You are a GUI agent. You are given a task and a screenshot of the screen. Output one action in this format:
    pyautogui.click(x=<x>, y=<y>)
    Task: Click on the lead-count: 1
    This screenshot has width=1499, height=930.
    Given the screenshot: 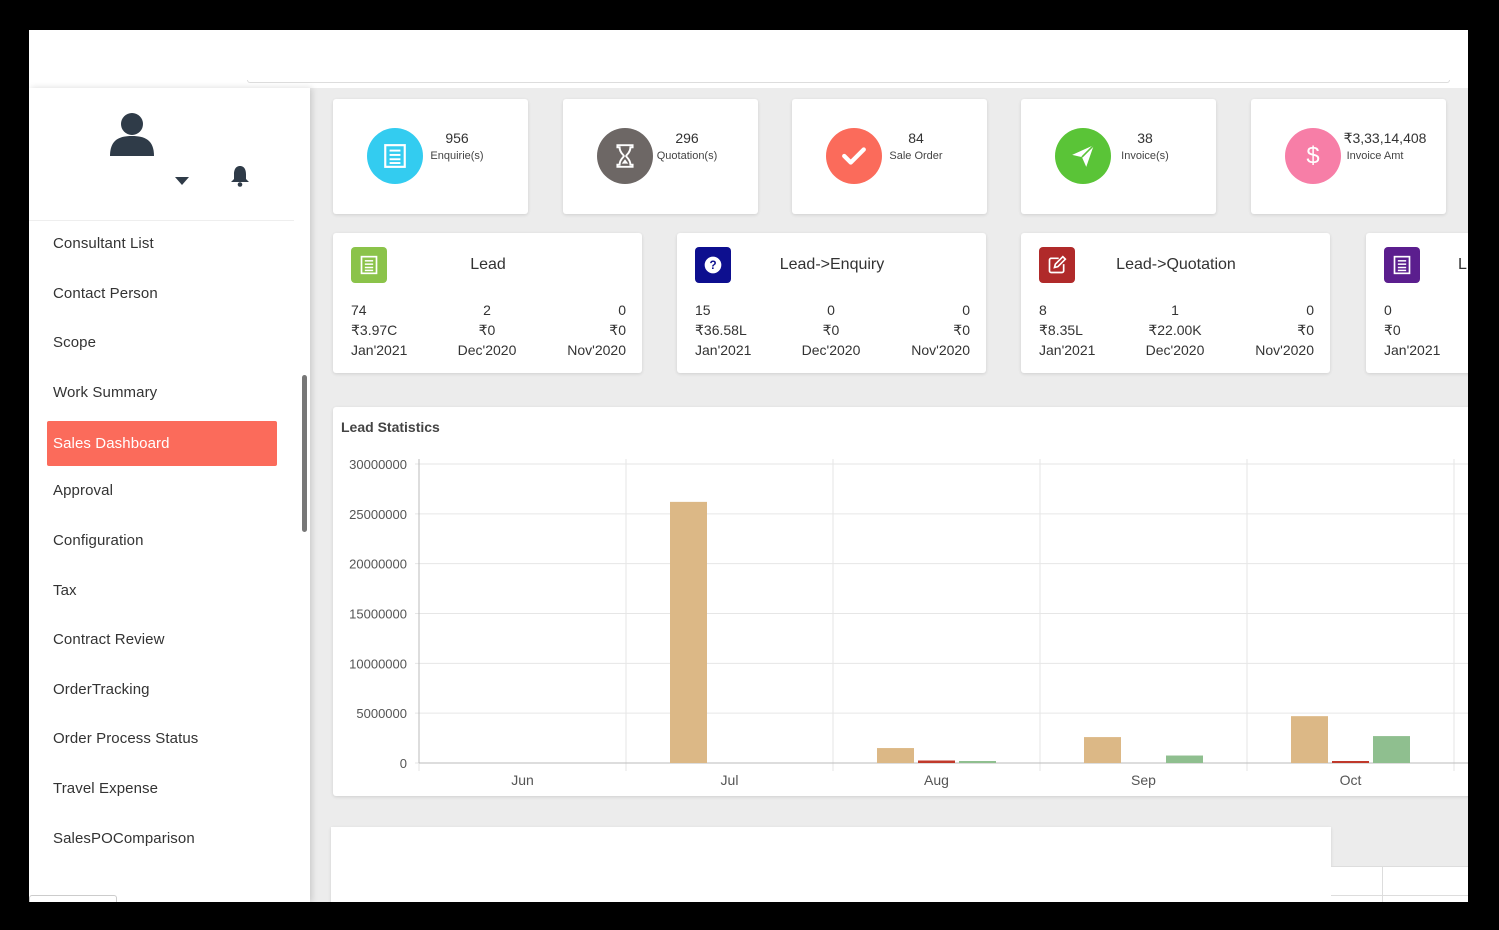 What is the action you would take?
    pyautogui.click(x=1175, y=310)
    